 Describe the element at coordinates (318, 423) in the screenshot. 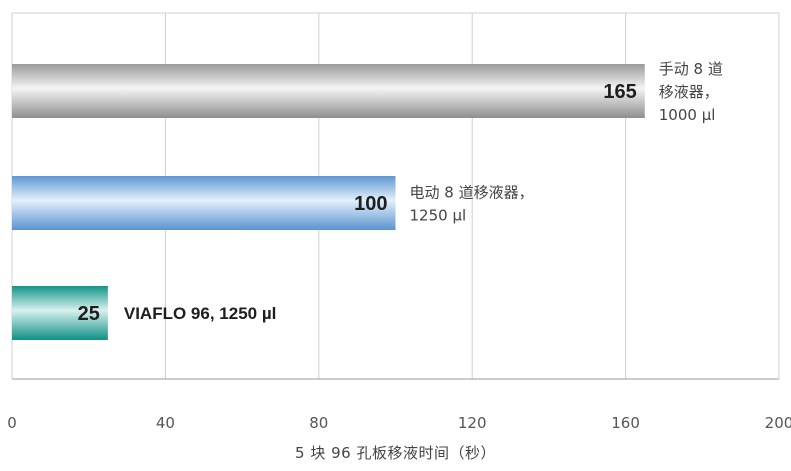

I see `x-tick-label: 80` at that location.